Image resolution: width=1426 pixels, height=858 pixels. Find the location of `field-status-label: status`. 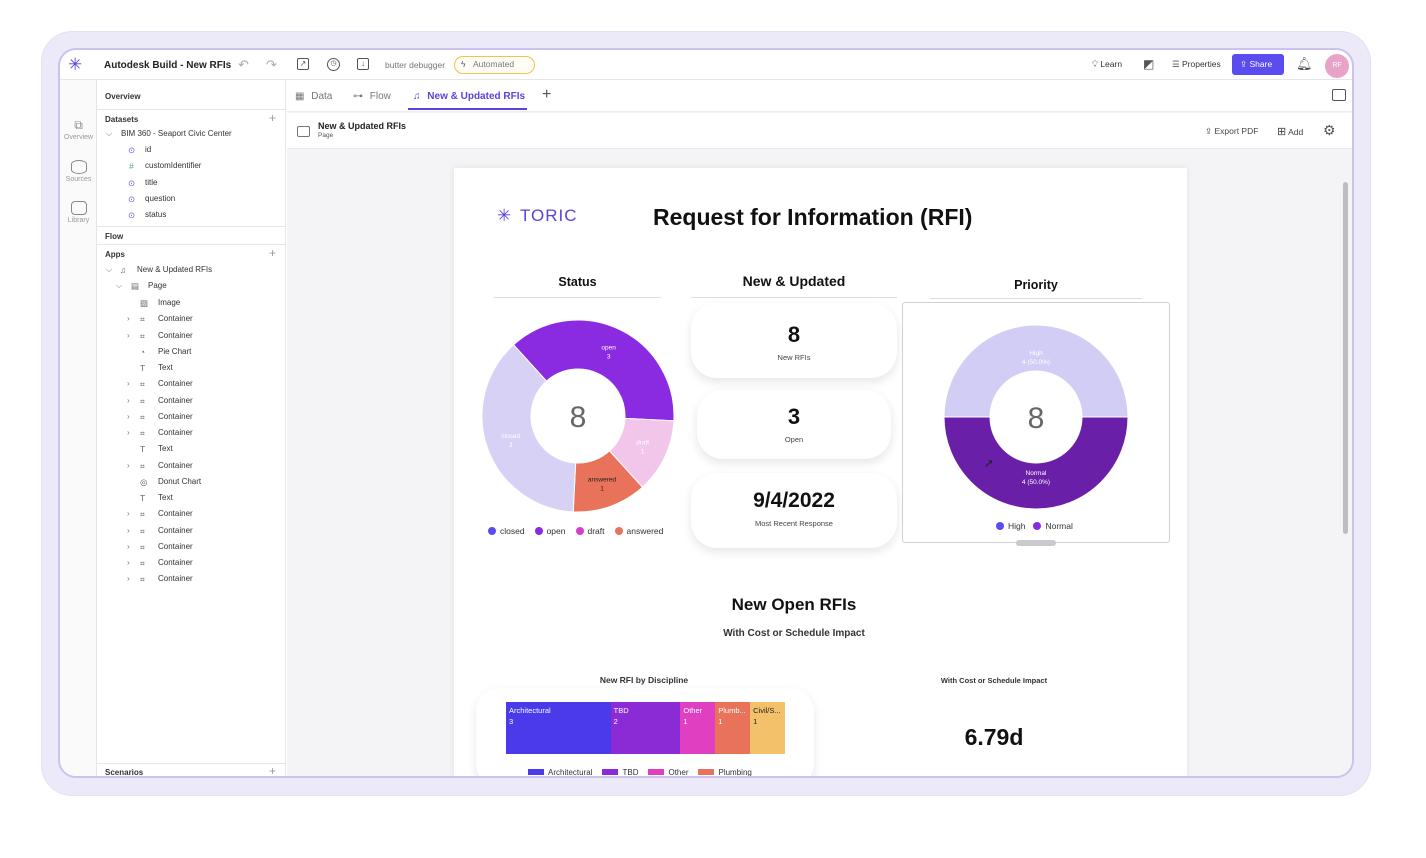

field-status-label: status is located at coordinates (156, 214).